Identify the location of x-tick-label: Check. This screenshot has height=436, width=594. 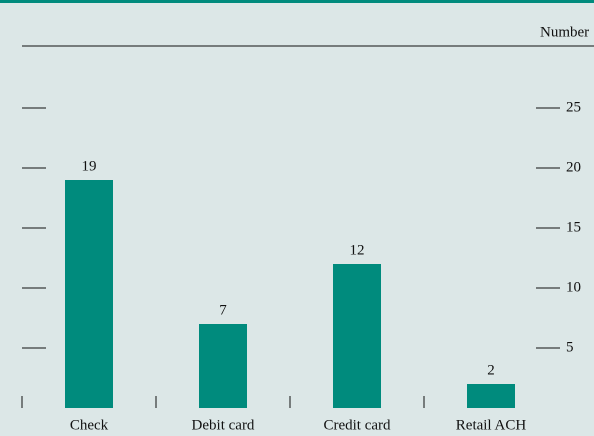
(89, 425).